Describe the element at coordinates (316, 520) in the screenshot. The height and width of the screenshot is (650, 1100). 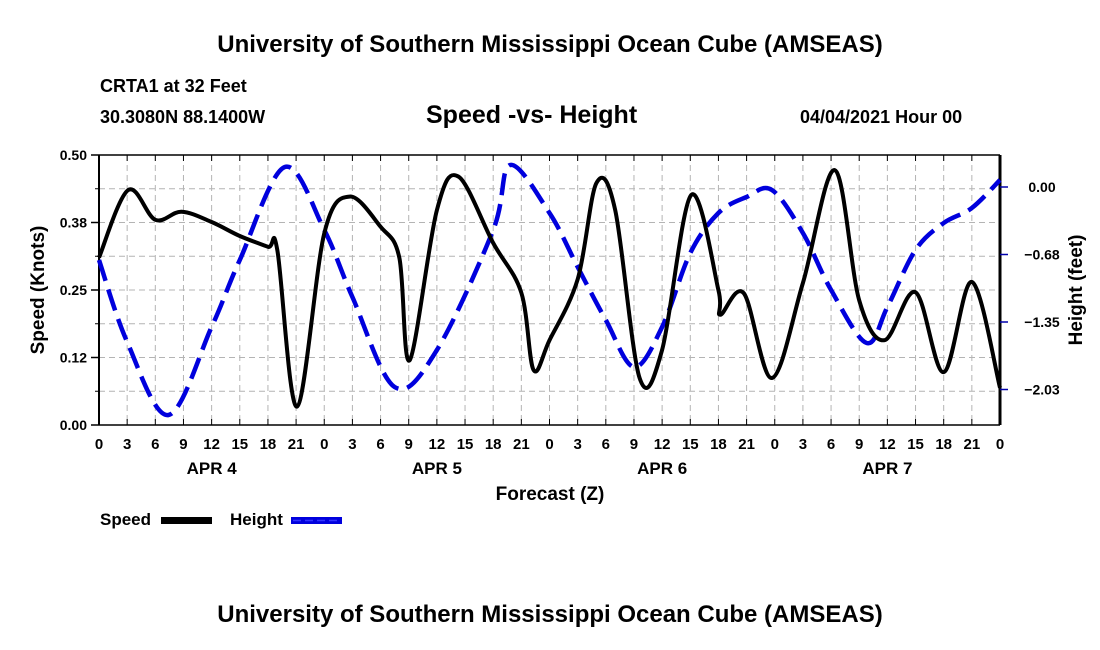
I see `legend-height-swatch` at that location.